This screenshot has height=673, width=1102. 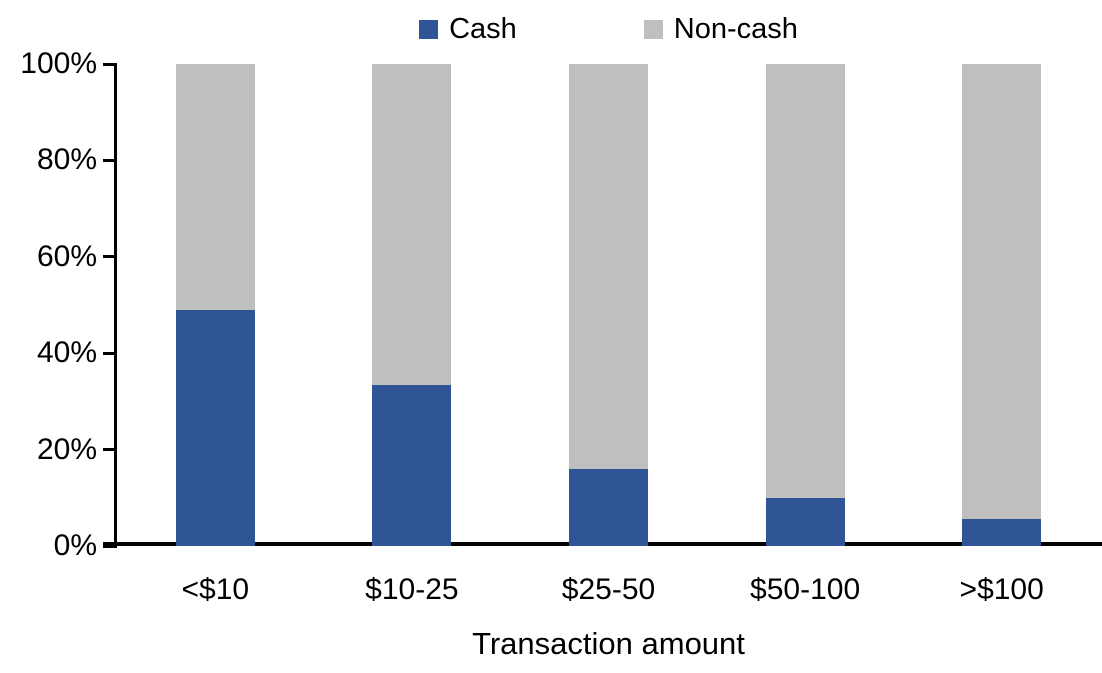 What do you see at coordinates (66, 256) in the screenshot?
I see `y-axis-tick-label: 60%` at bounding box center [66, 256].